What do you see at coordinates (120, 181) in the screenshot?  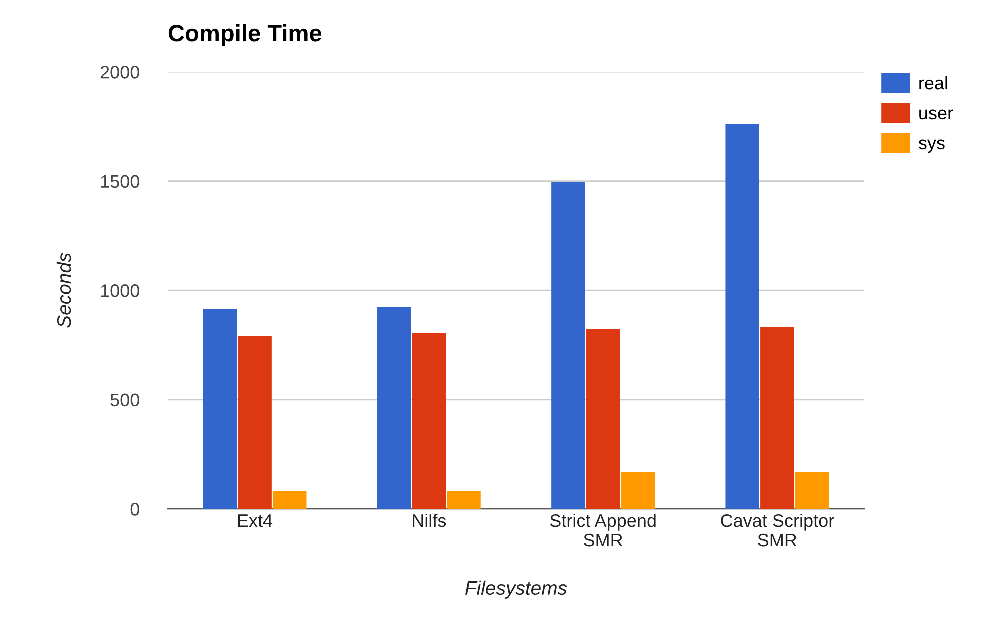 I see `y-tick-label: 1500` at bounding box center [120, 181].